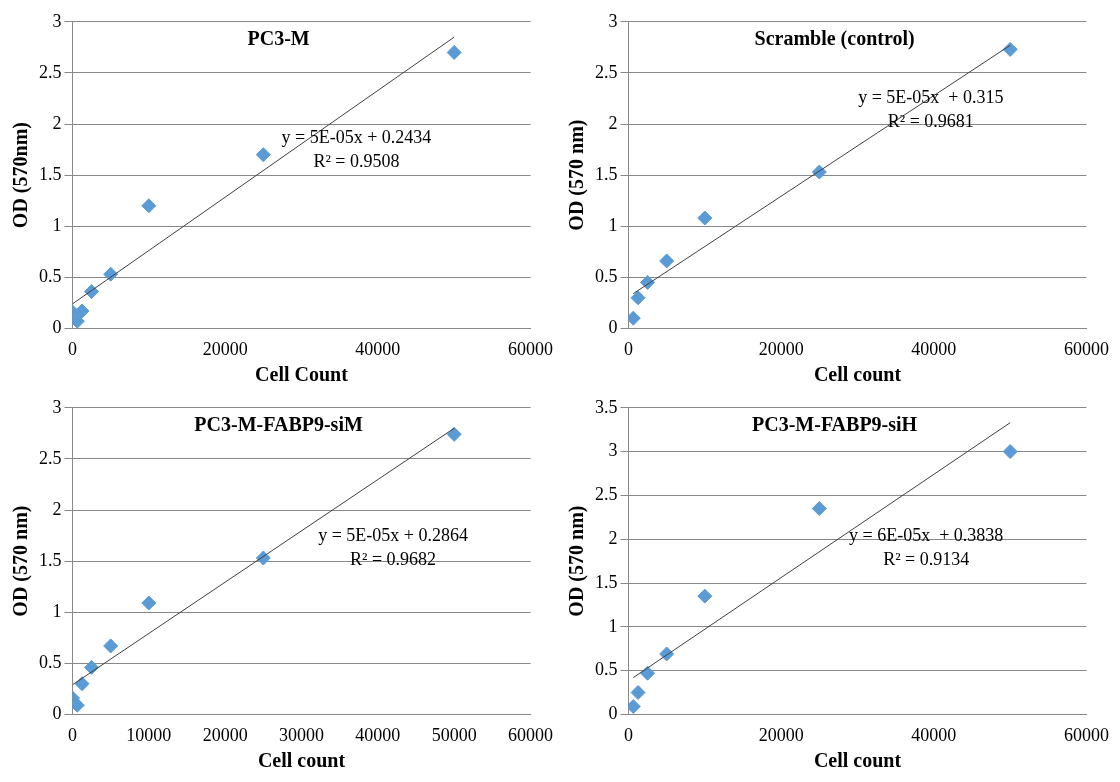 The width and height of the screenshot is (1120, 782). What do you see at coordinates (301, 734) in the screenshot?
I see `x-tick-label: 30000` at bounding box center [301, 734].